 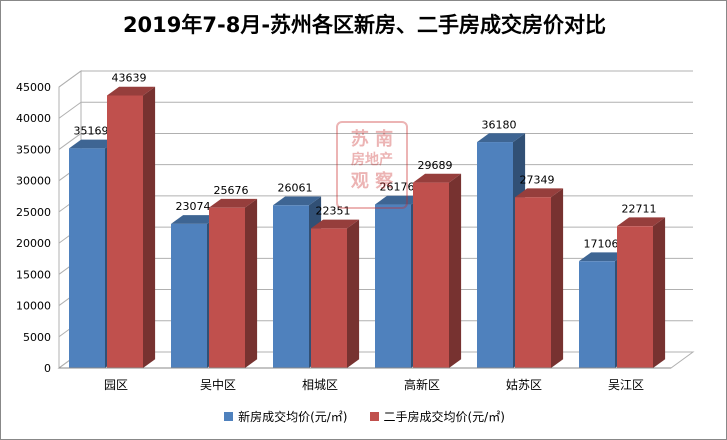 What do you see at coordinates (37, 337) in the screenshot?
I see `y-tick-label: 5000` at bounding box center [37, 337].